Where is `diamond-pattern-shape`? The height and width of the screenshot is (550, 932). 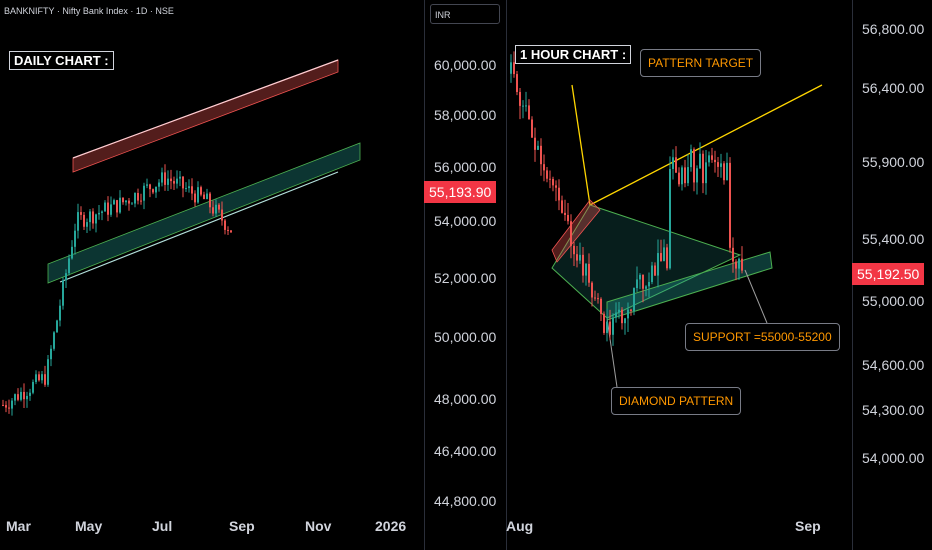 diamond-pattern-shape is located at coordinates (646, 261).